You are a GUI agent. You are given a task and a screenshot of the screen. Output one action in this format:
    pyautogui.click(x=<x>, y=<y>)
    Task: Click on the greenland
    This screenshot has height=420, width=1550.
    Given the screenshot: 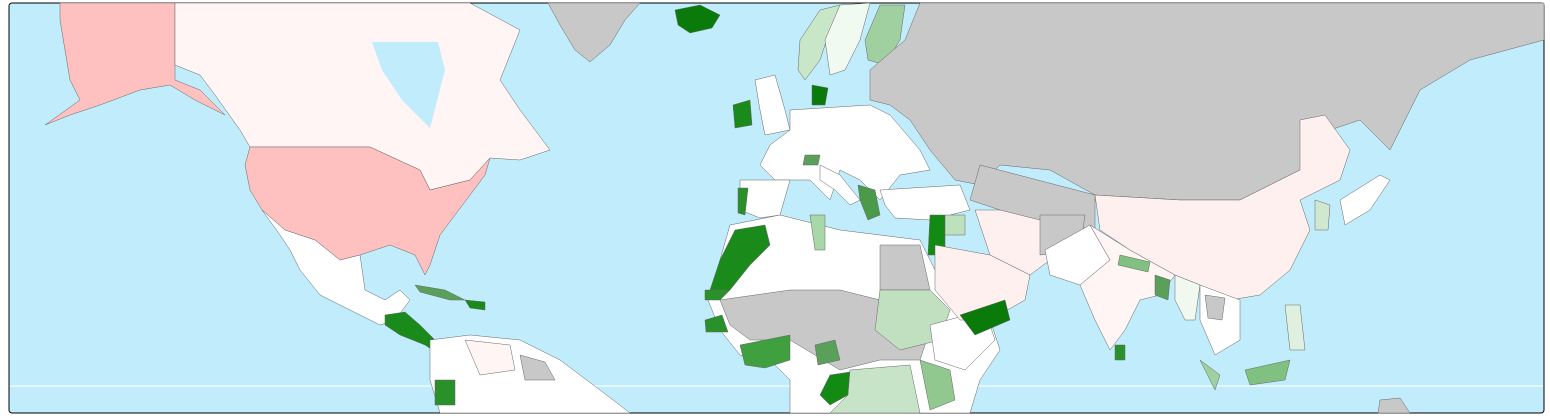 What is the action you would take?
    pyautogui.click(x=594, y=32)
    